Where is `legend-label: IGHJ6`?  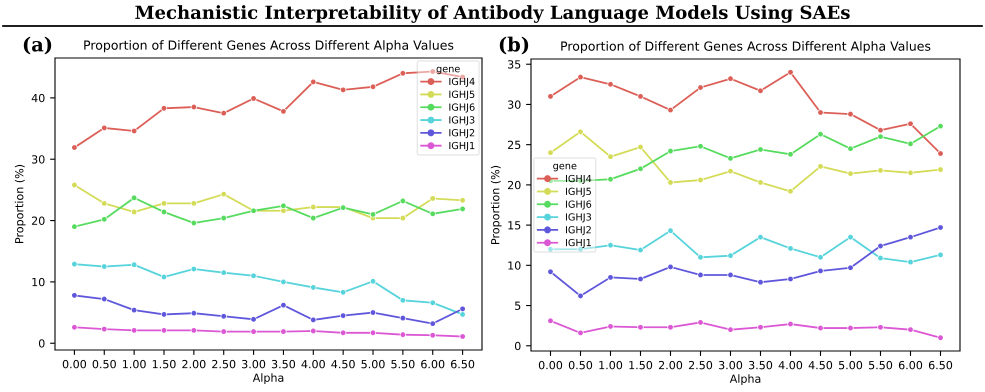
legend-label: IGHJ6 is located at coordinates (462, 108).